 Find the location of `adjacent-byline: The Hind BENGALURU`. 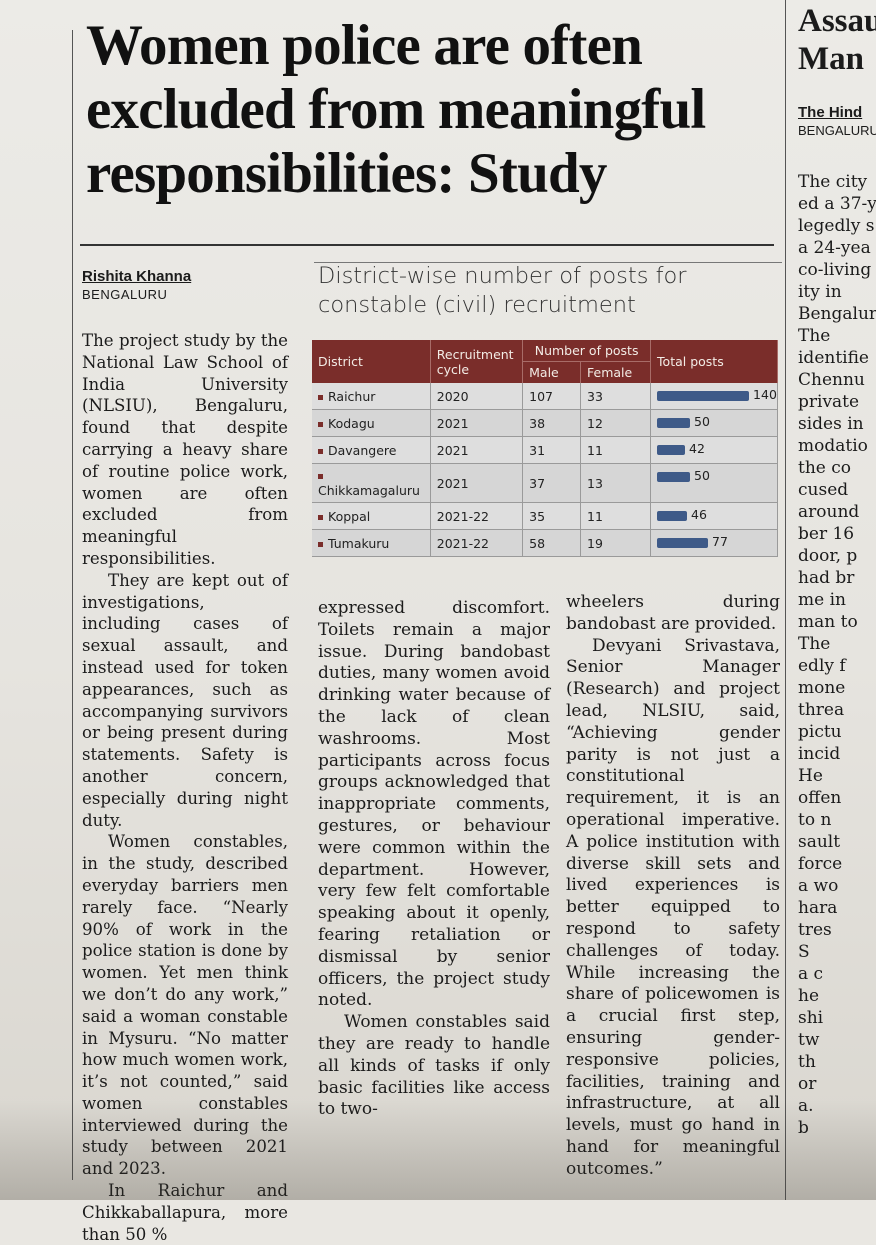

adjacent-byline: The Hind BENGALURU is located at coordinates (837, 121).